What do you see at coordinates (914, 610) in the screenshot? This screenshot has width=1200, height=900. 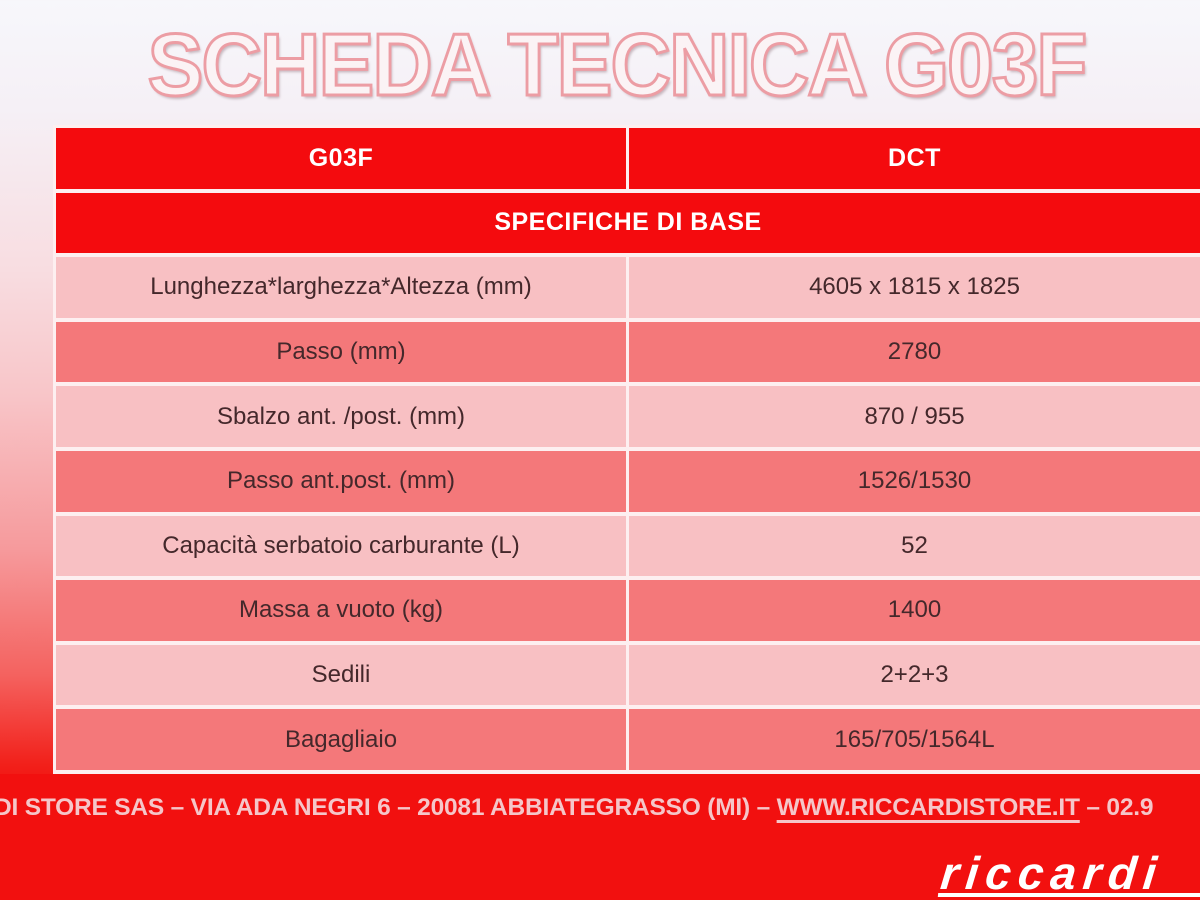 I see `row-value: 1400` at bounding box center [914, 610].